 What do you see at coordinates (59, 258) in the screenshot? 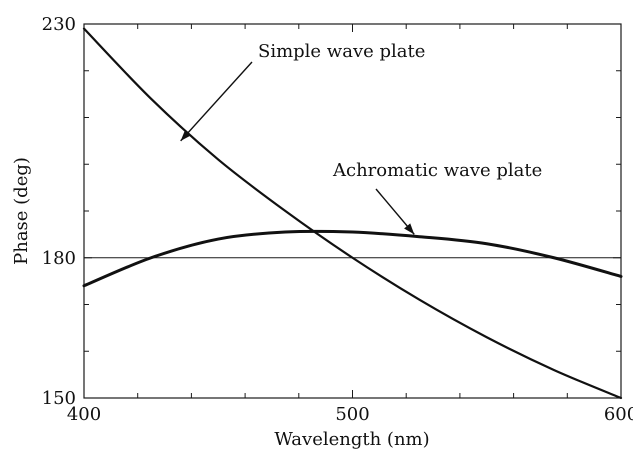
I see `y-tick-label: 180` at bounding box center [59, 258].